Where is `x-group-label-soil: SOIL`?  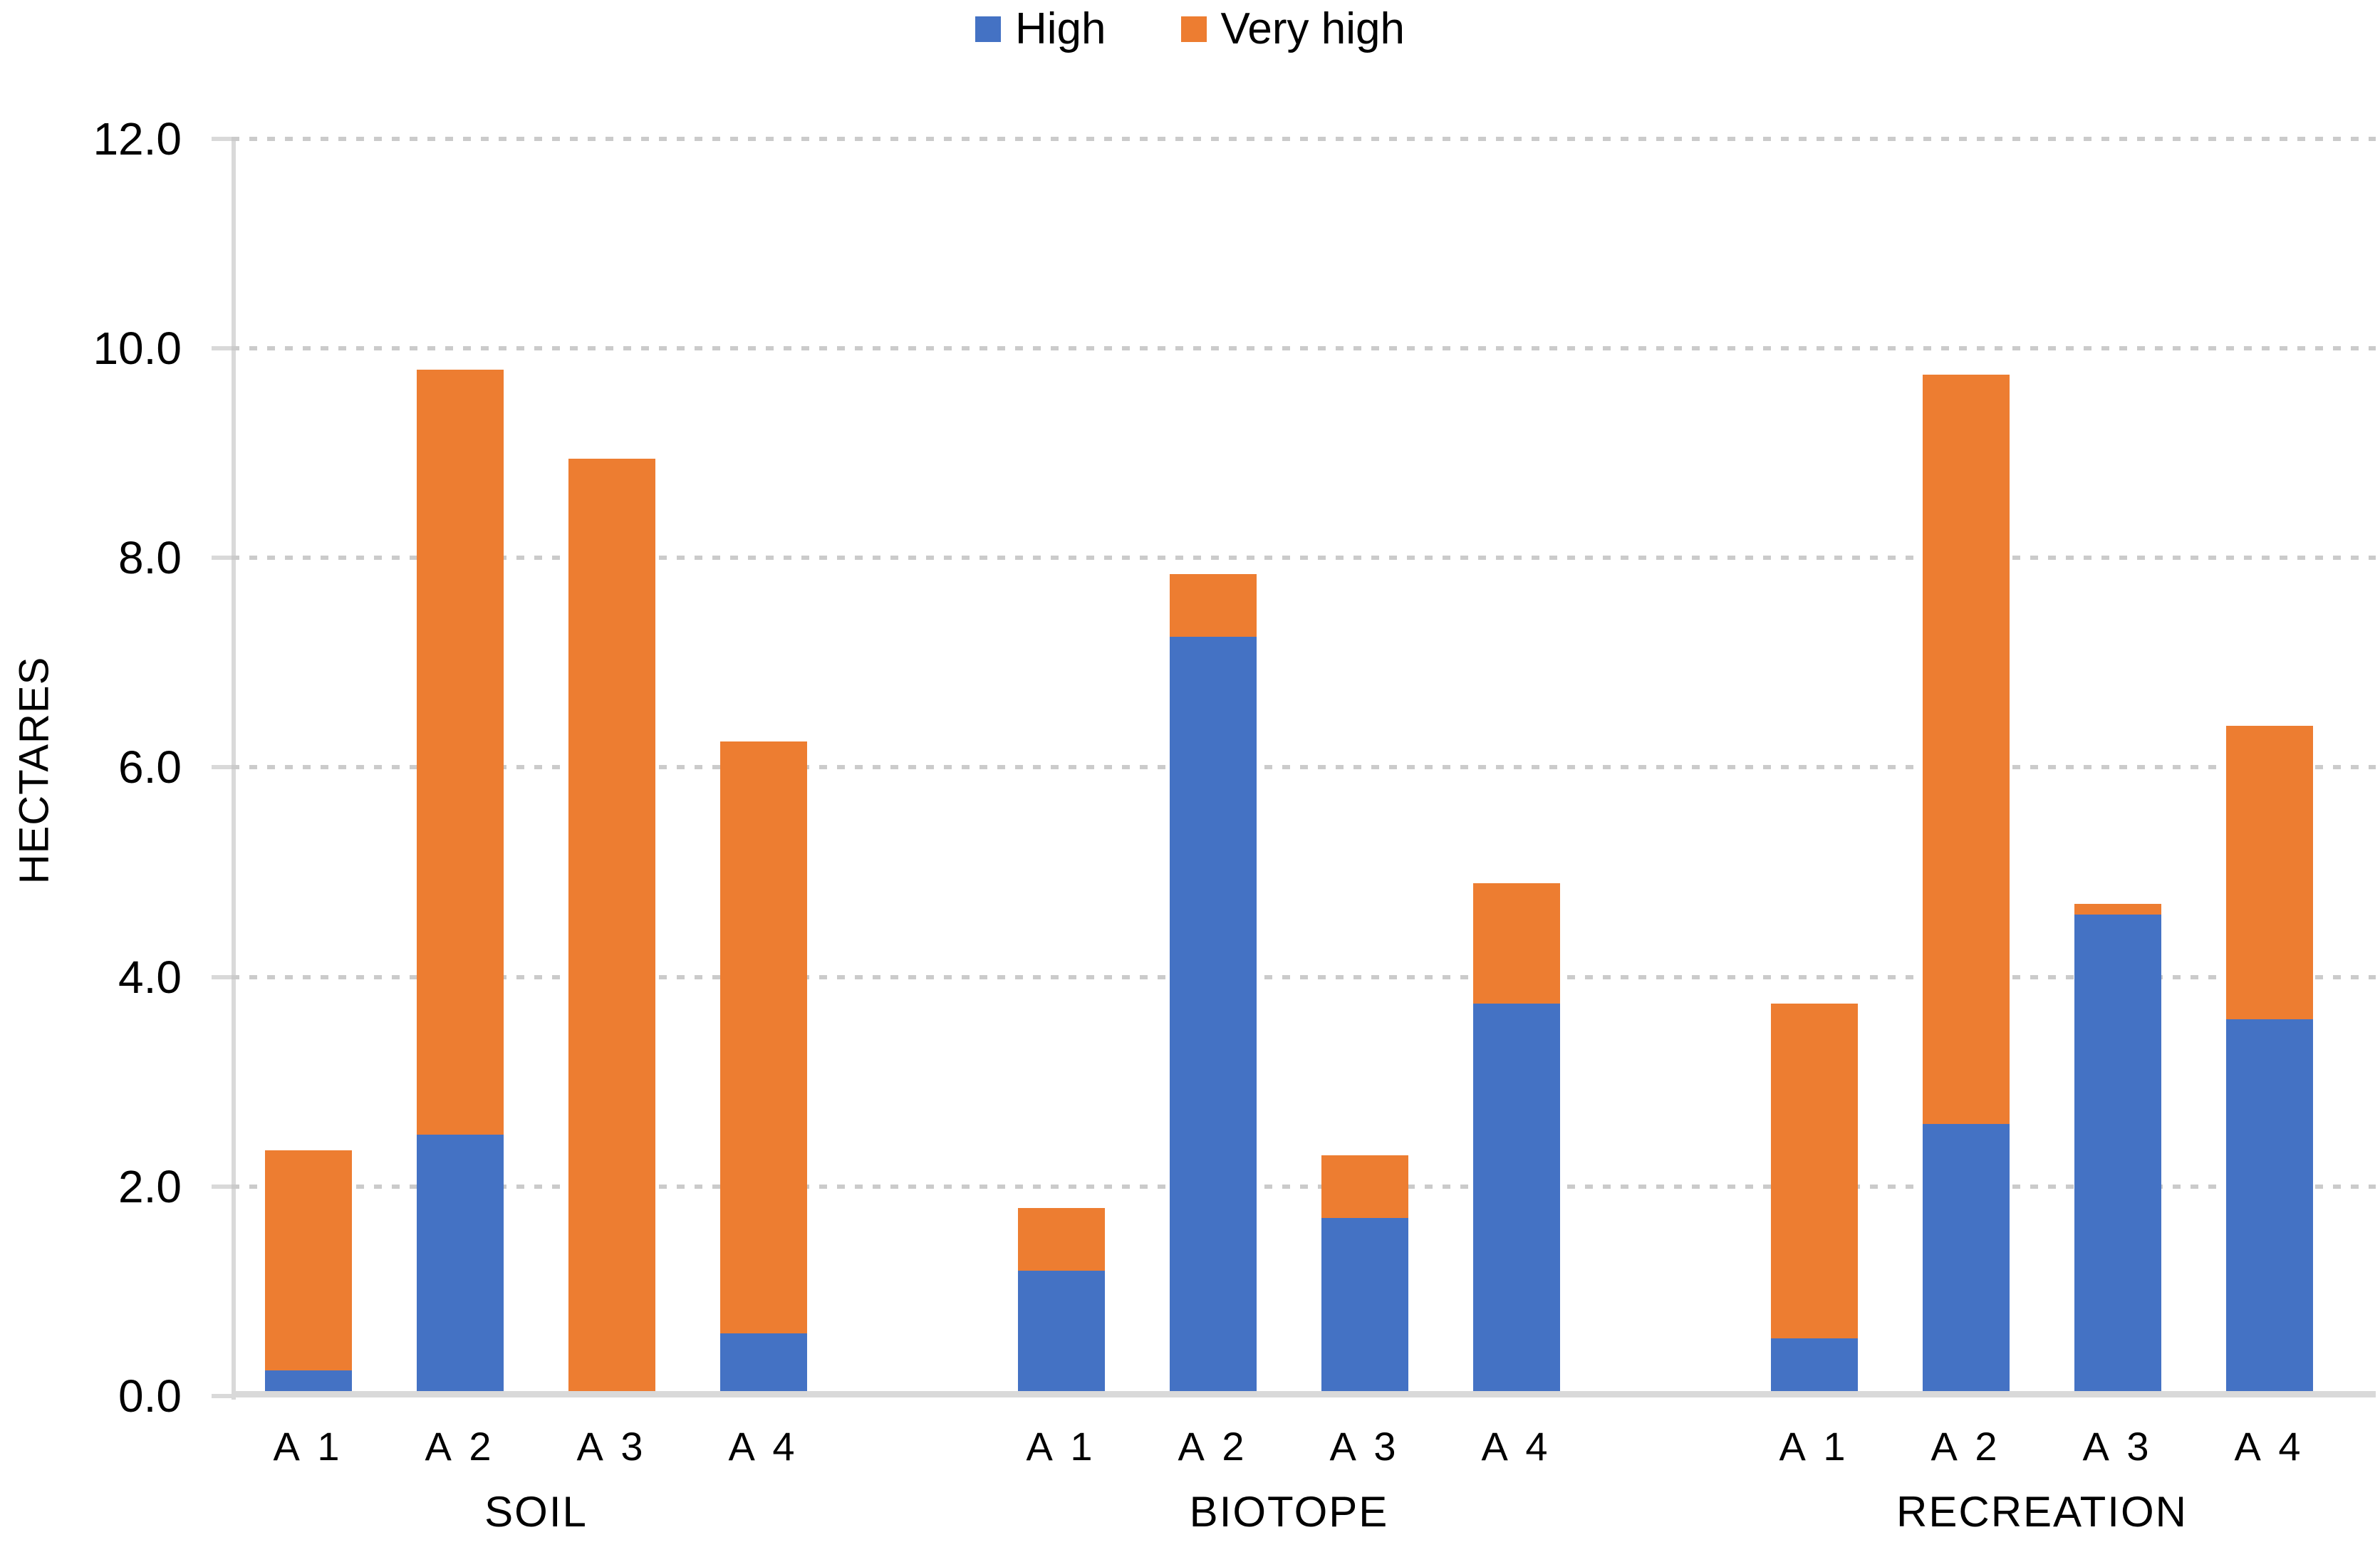
x-group-label-soil: SOIL is located at coordinates (536, 1512).